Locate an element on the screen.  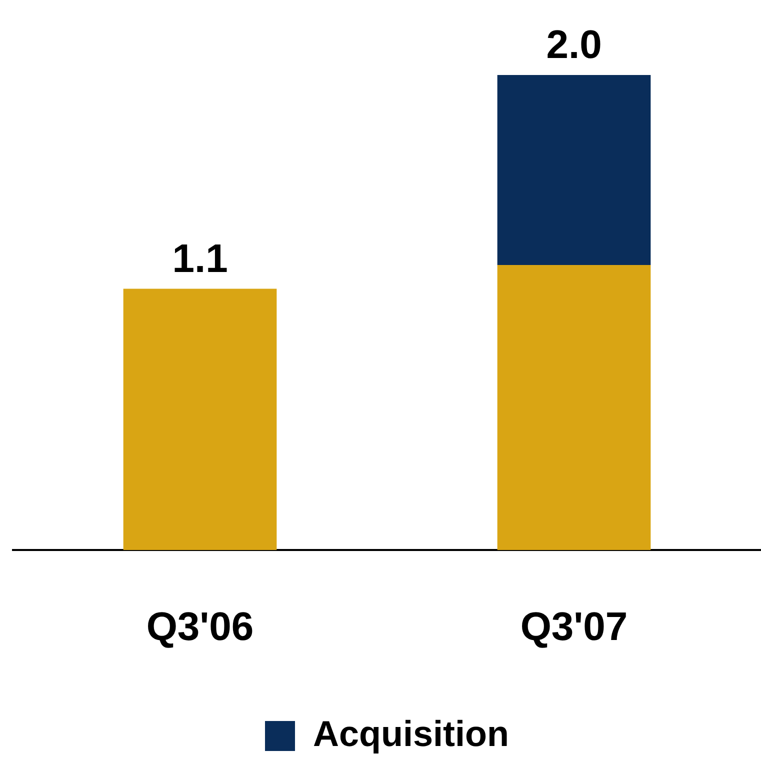
legend-label: Acquisition is located at coordinates (411, 733).